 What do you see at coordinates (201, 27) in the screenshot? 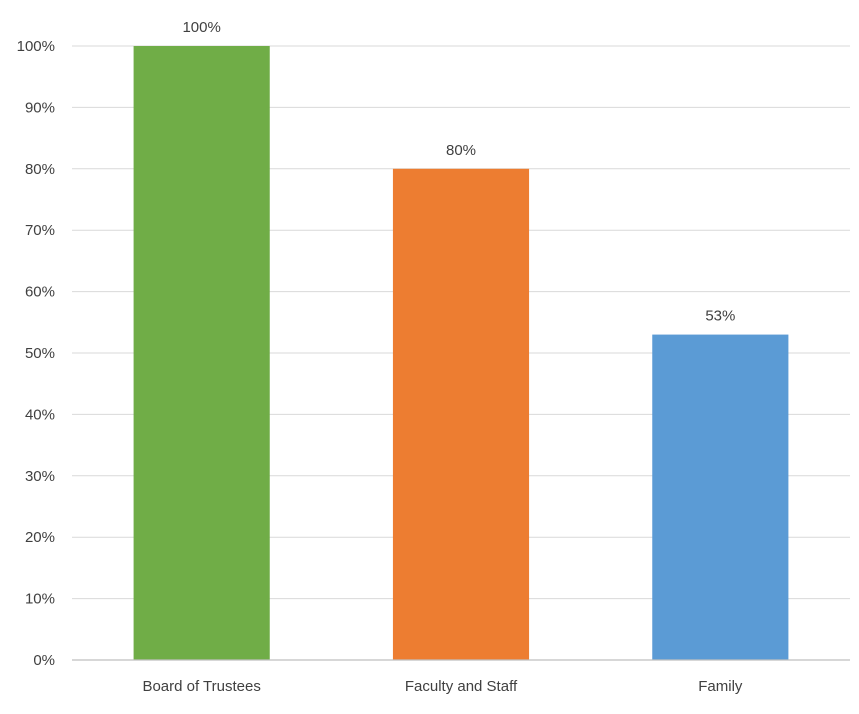
I see `data-label: 100%` at bounding box center [201, 27].